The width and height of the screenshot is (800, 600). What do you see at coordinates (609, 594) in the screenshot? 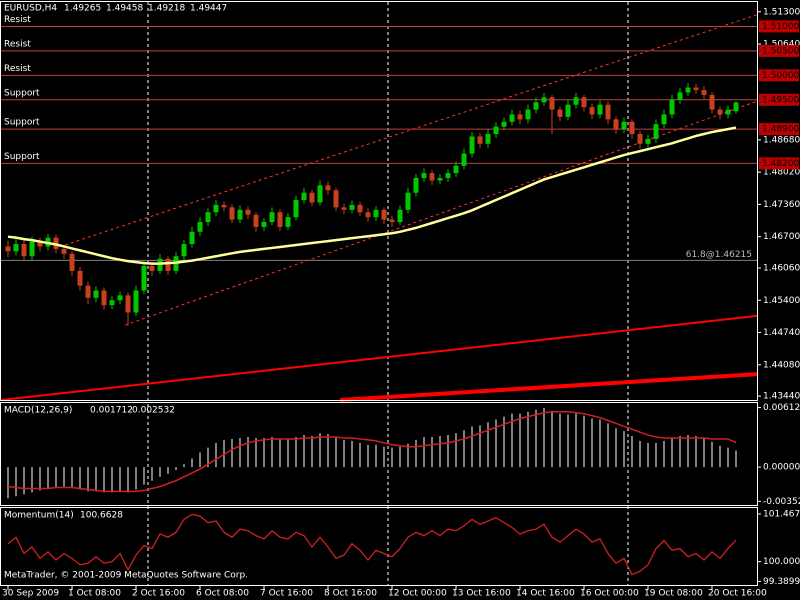
I see `x-tick-label: 16 Oct 00:00` at bounding box center [609, 594].